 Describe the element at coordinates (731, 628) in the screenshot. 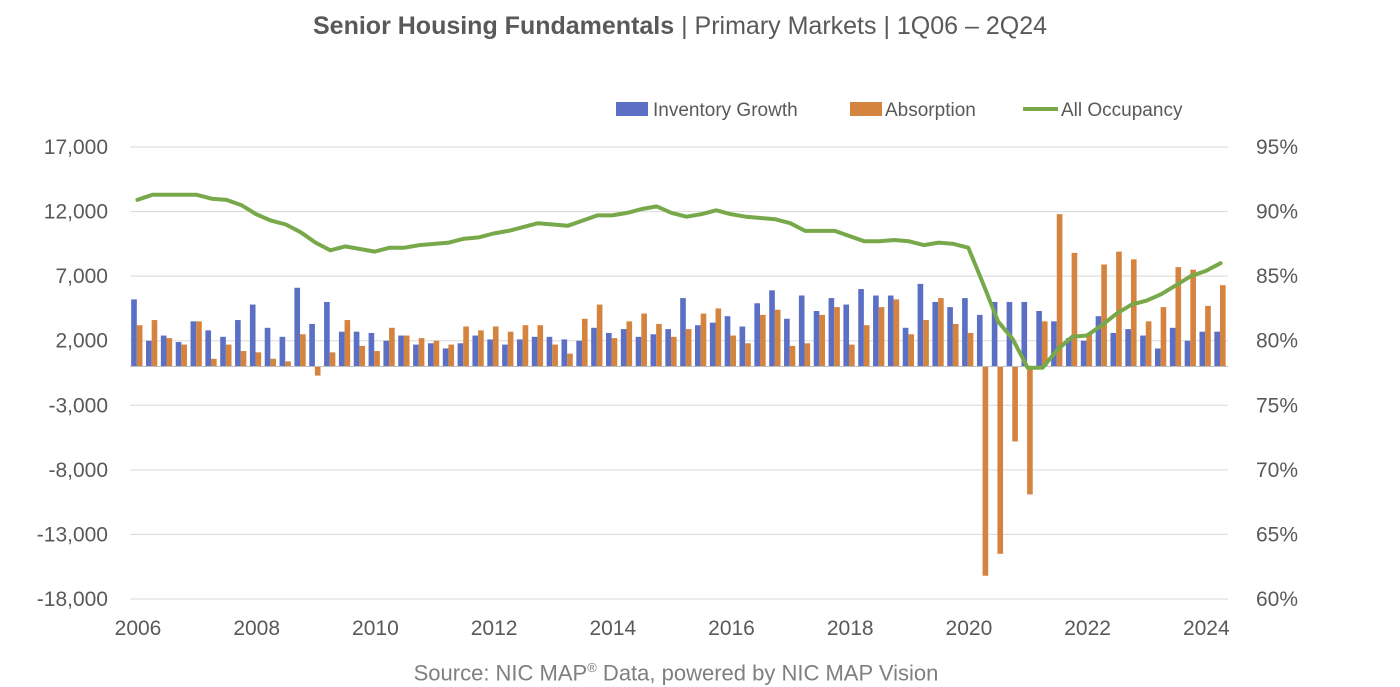

I see `x-tick-label: 2016` at that location.